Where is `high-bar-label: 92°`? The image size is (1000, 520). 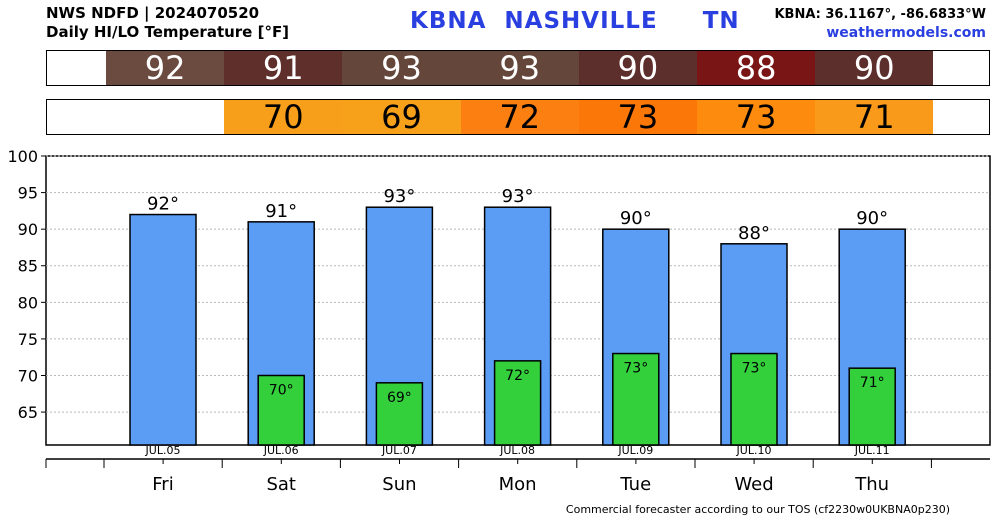 high-bar-label: 92° is located at coordinates (163, 204).